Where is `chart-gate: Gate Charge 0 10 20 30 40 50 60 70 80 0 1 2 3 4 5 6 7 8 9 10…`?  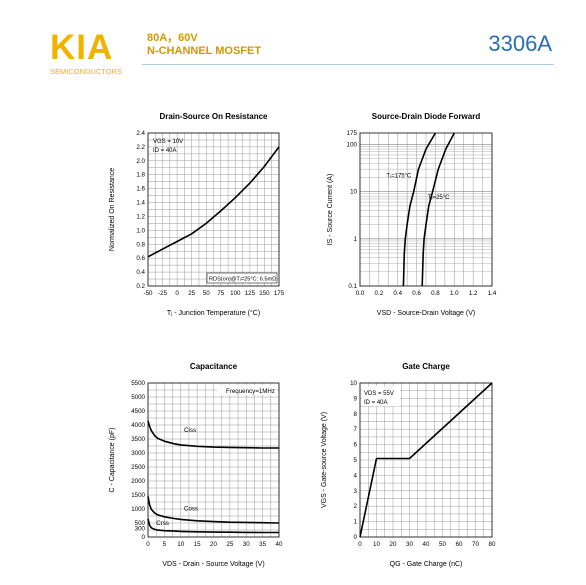
chart-gate: Gate Charge 0 10 20 30 40 50 60 70 80 0 1 2 3 4 5 6 7 8 9 10… is located at coordinates (408, 465).